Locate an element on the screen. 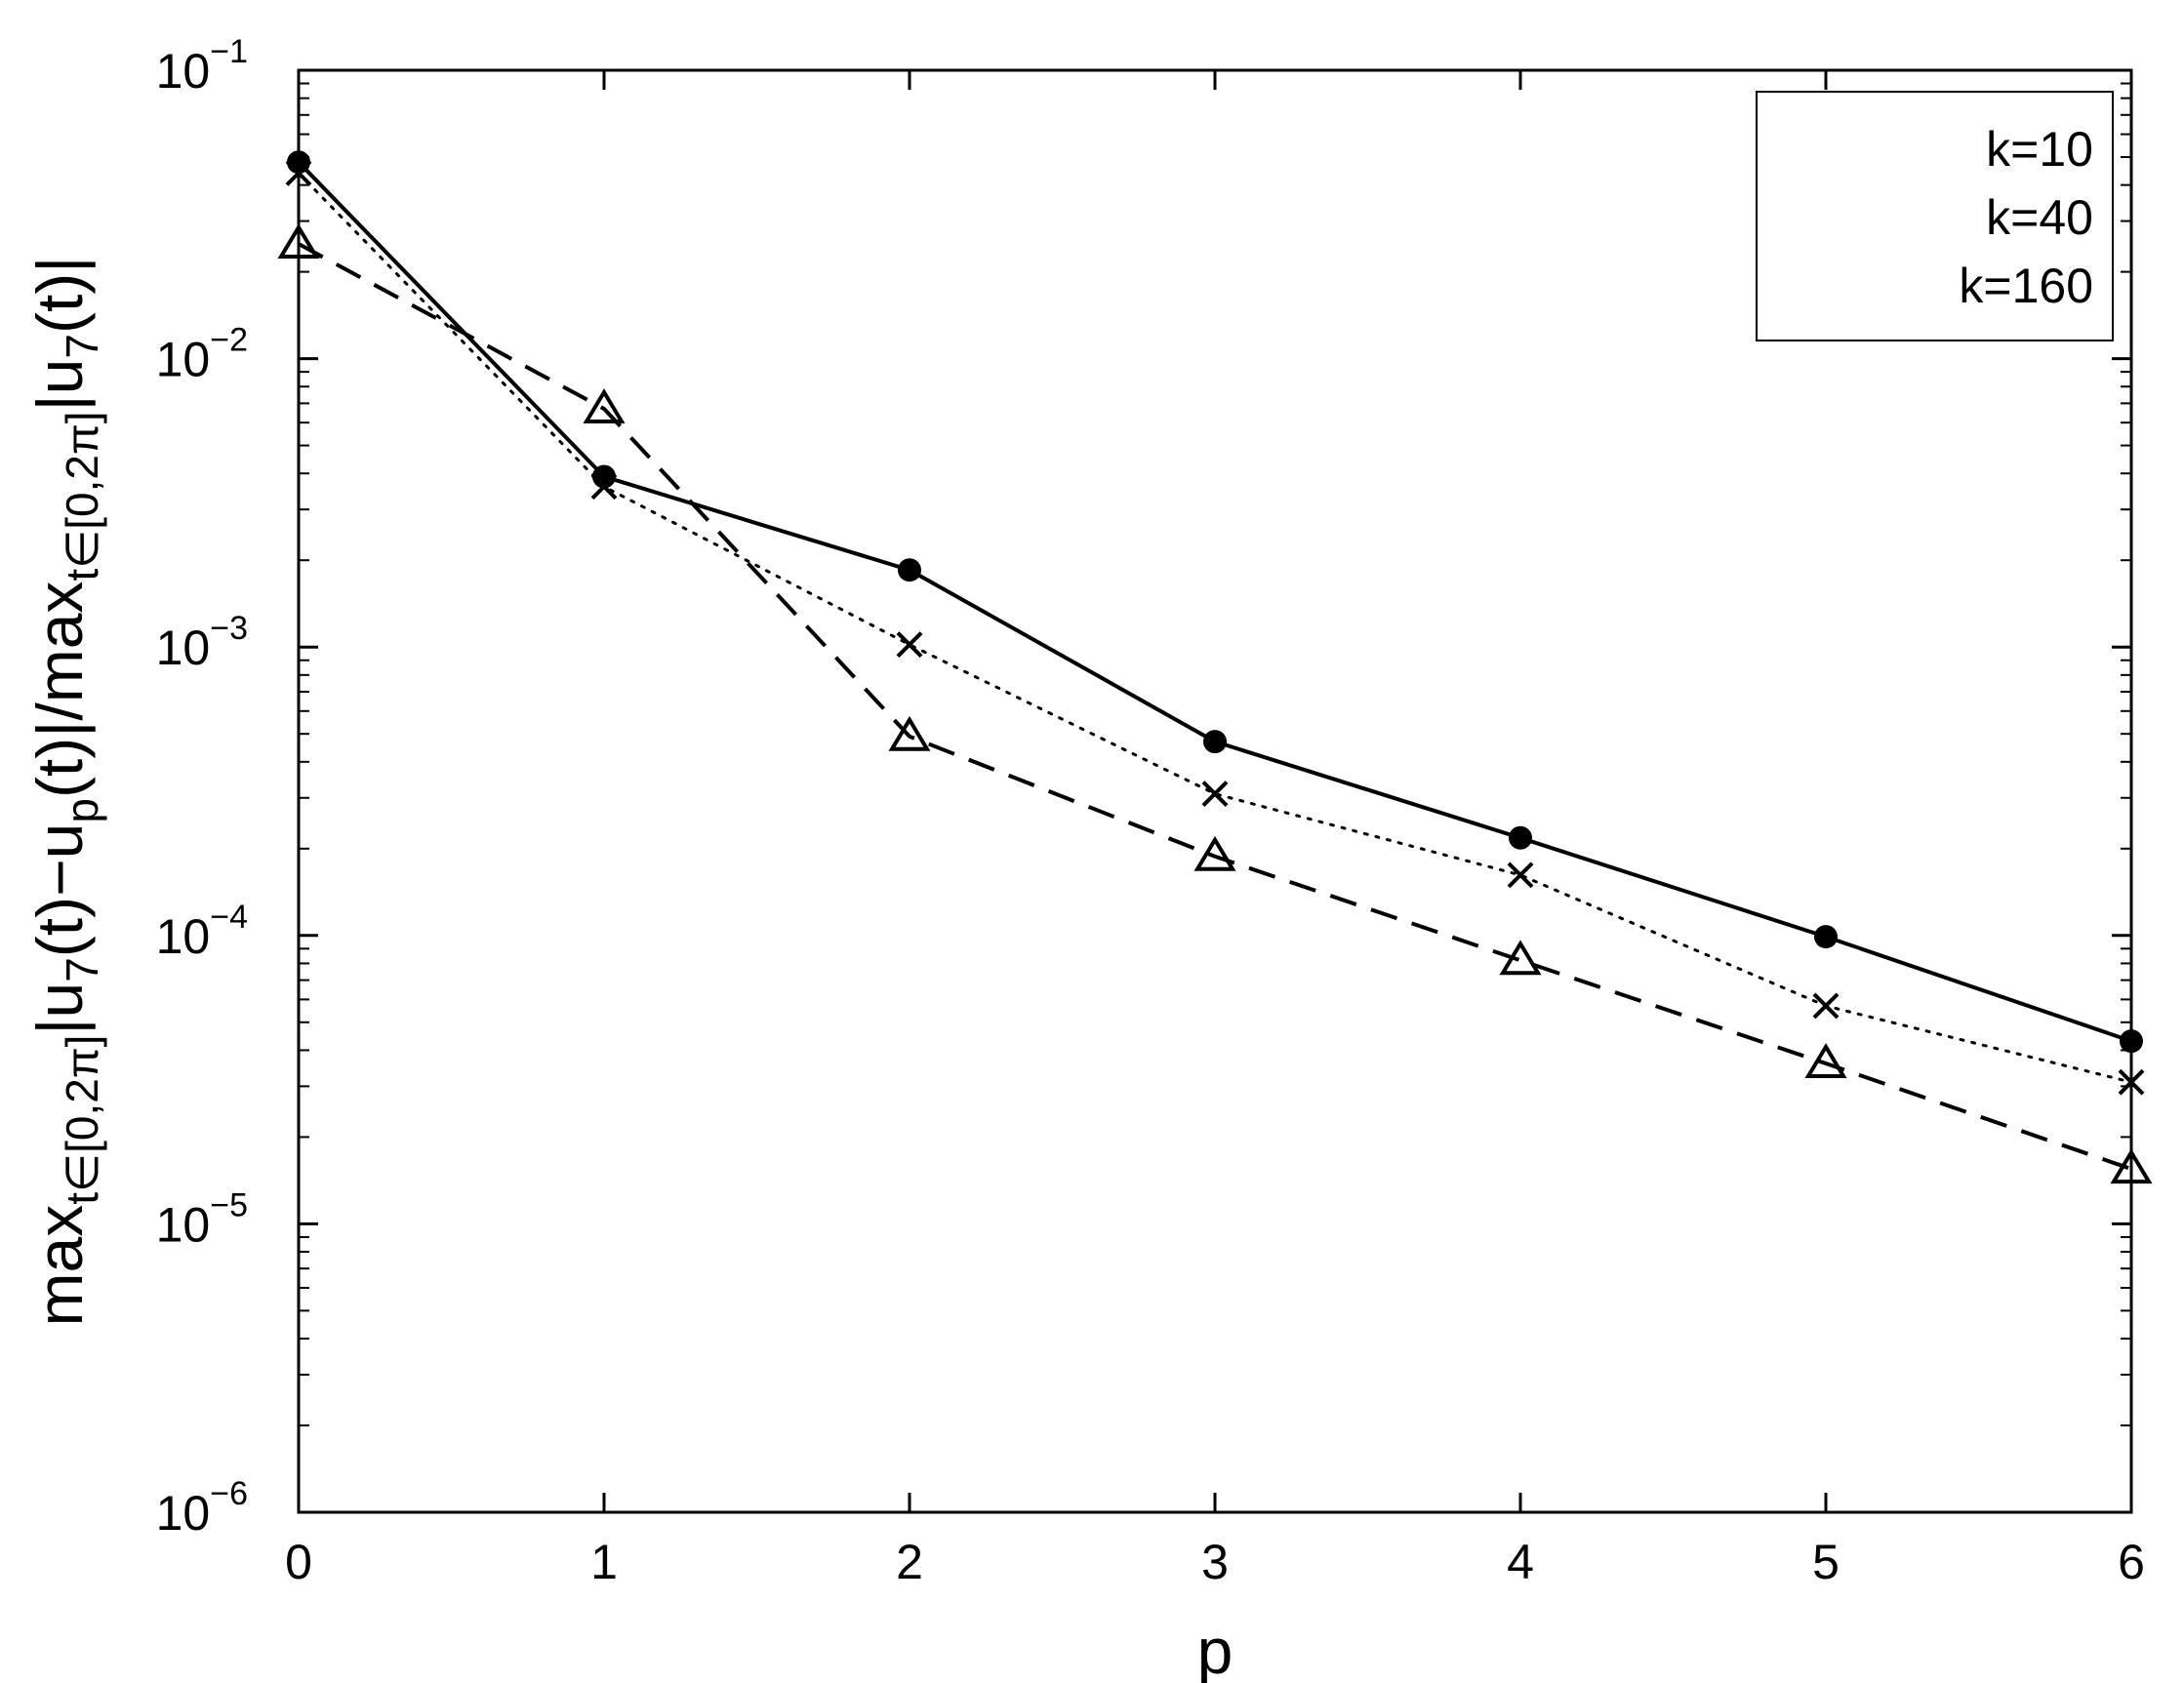 This screenshot has width=2184, height=1683. x-tick-label: 2 is located at coordinates (909, 1562).